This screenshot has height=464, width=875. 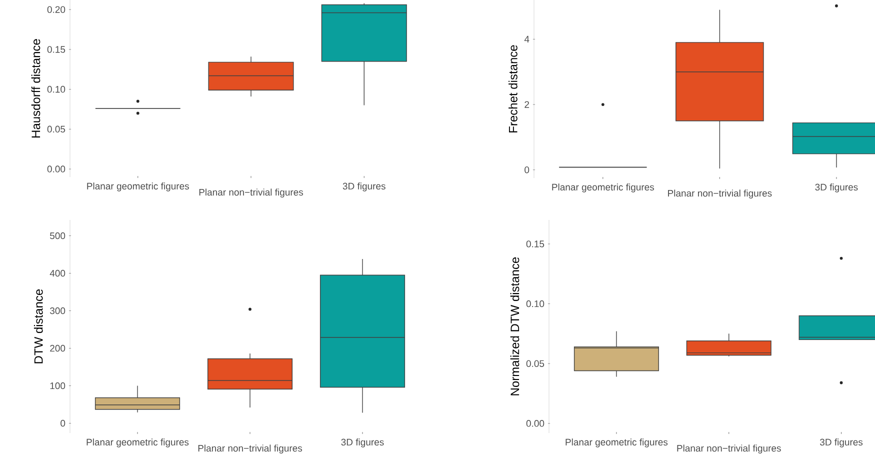 I want to click on y-tick-label: 100, so click(x=58, y=386).